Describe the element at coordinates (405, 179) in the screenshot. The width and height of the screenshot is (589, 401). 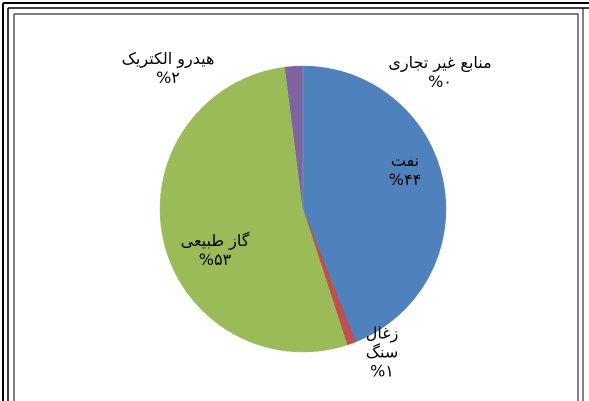
I see `value-label: %۴۴` at that location.